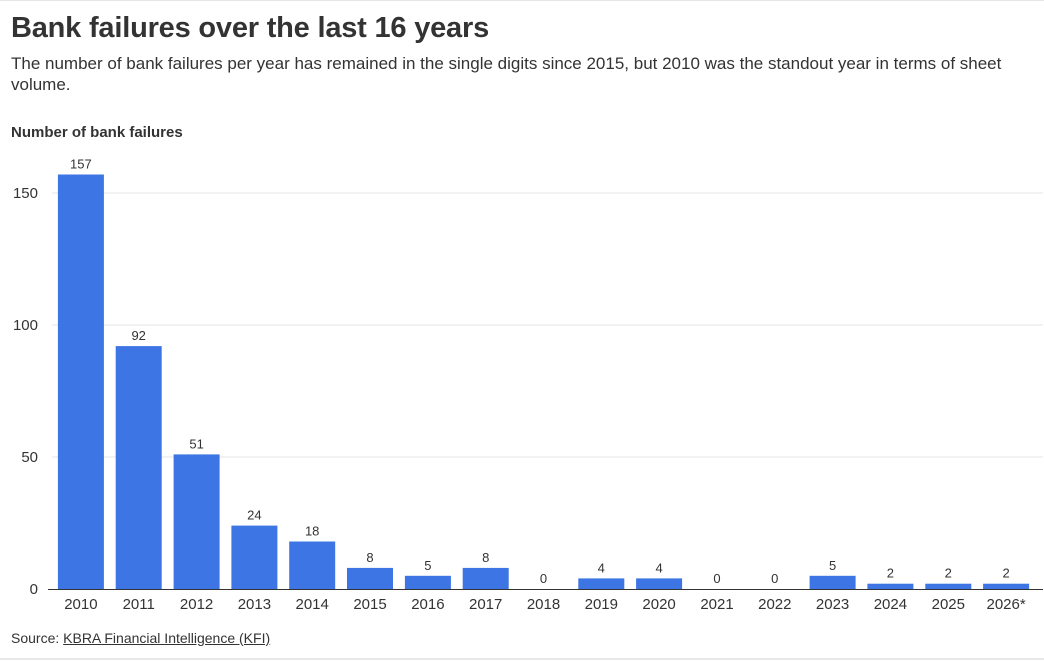 The image size is (1044, 661). Describe the element at coordinates (659, 583) in the screenshot. I see `bar-2020` at that location.